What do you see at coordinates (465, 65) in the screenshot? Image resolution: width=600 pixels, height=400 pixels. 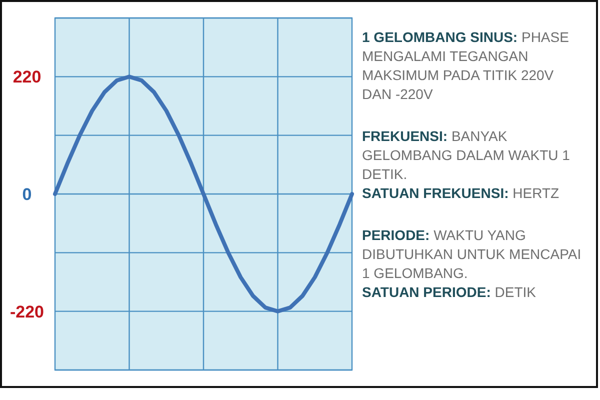 I see `text: 1 GELOMBANG SINUS: PHASE MENGALAMI TEGANGAN MAKSIMUM PADA TITIK 220V DAN -220V` at bounding box center [465, 65].